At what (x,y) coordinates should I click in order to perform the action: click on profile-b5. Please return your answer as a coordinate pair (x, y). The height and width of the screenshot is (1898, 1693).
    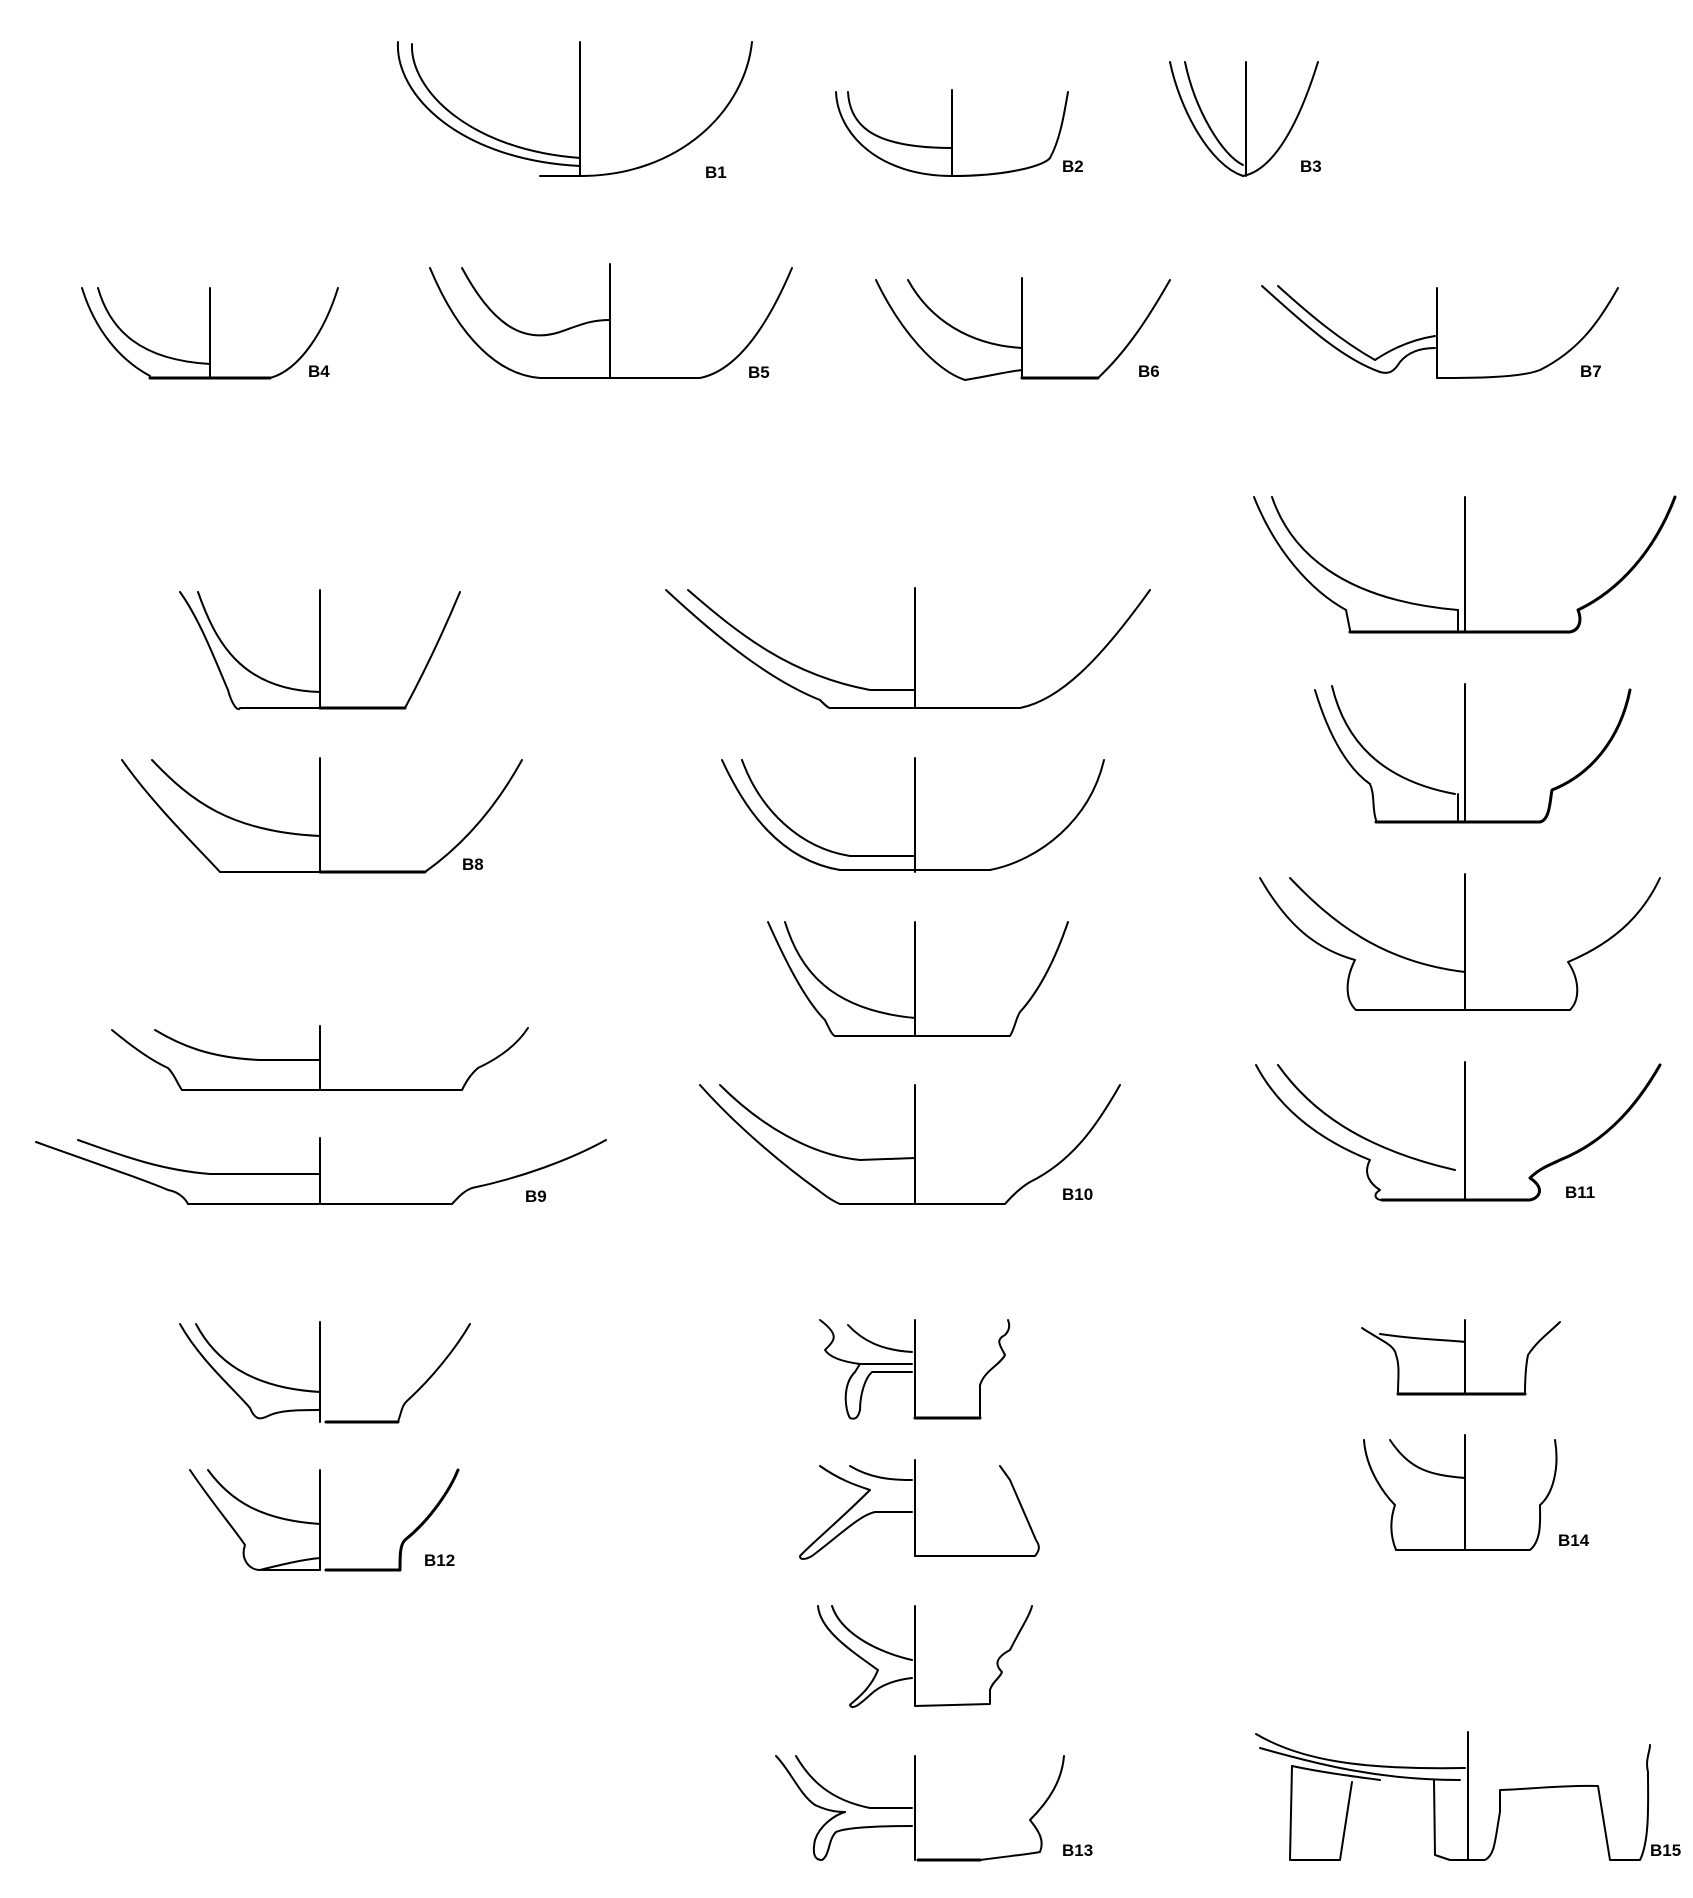
    Looking at the image, I should click on (611, 321).